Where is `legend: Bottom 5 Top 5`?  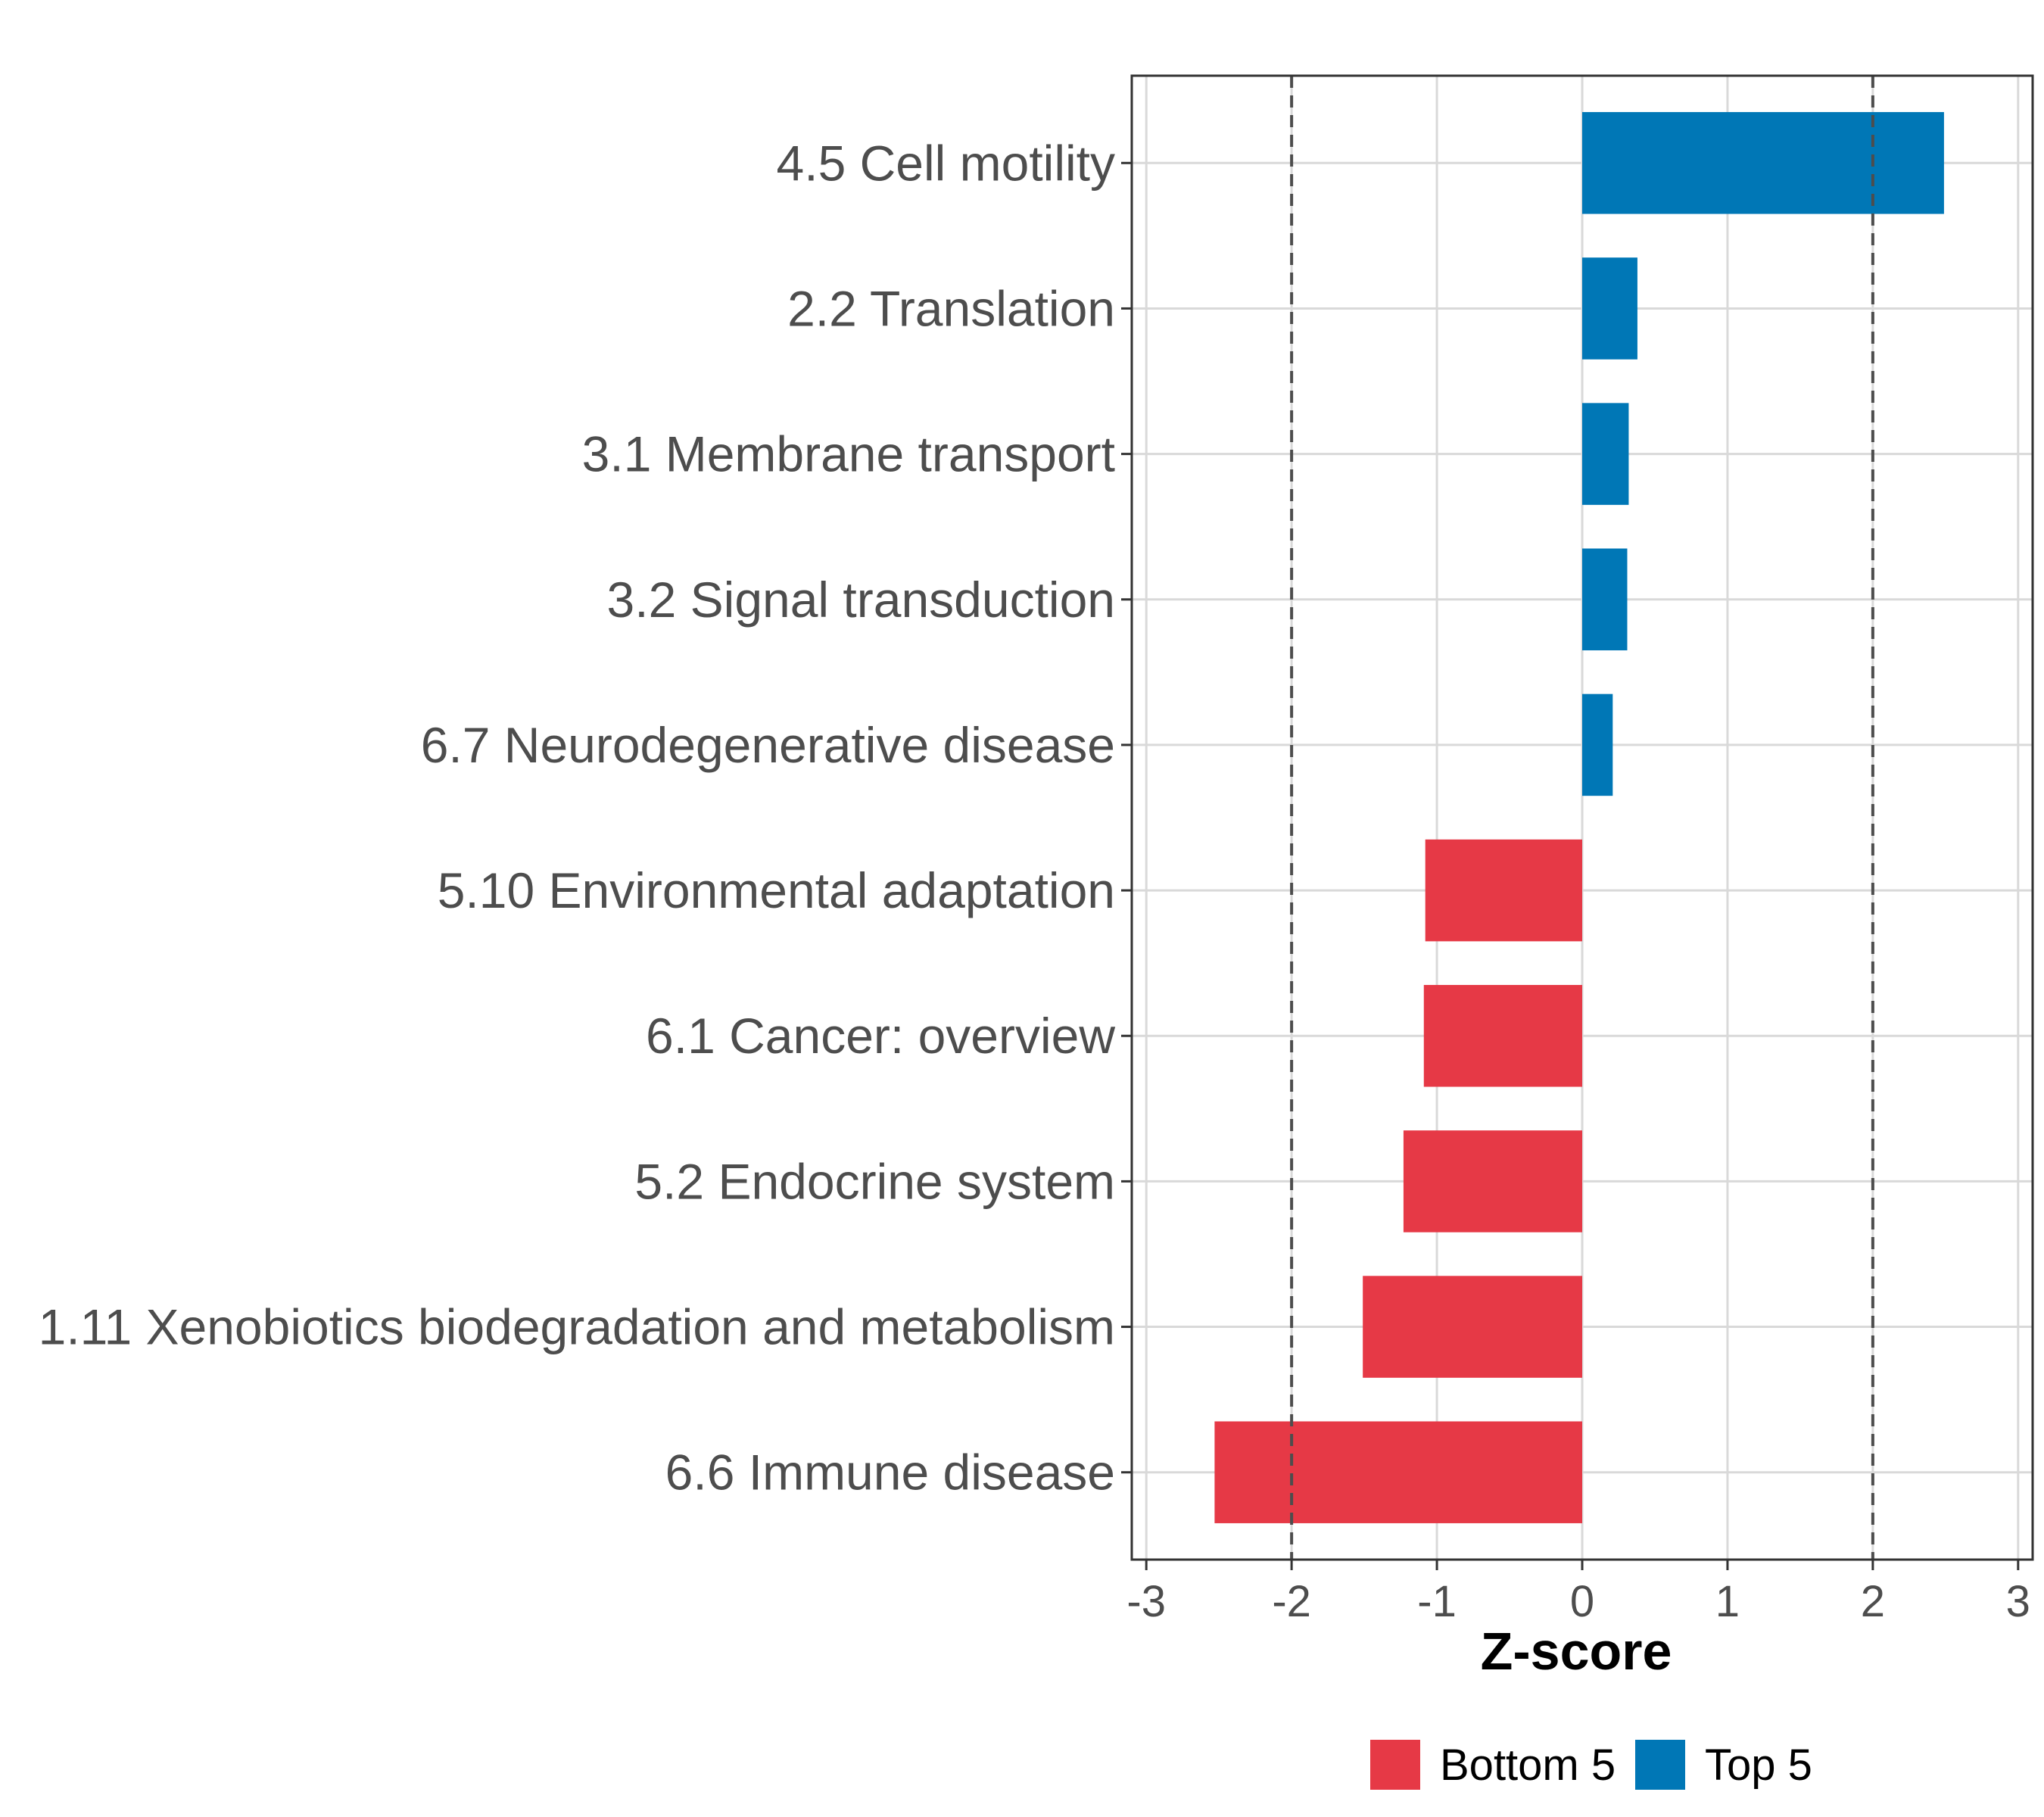 legend: Bottom 5 Top 5 is located at coordinates (1591, 1765).